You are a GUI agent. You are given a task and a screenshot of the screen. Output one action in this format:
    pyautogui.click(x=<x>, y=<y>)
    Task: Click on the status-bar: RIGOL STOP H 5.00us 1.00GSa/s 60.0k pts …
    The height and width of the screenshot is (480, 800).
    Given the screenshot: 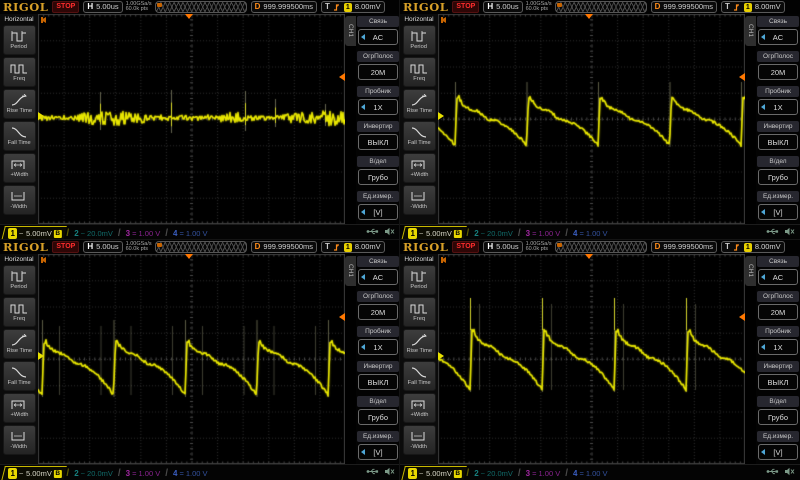 What is the action you would take?
    pyautogui.click(x=600, y=247)
    